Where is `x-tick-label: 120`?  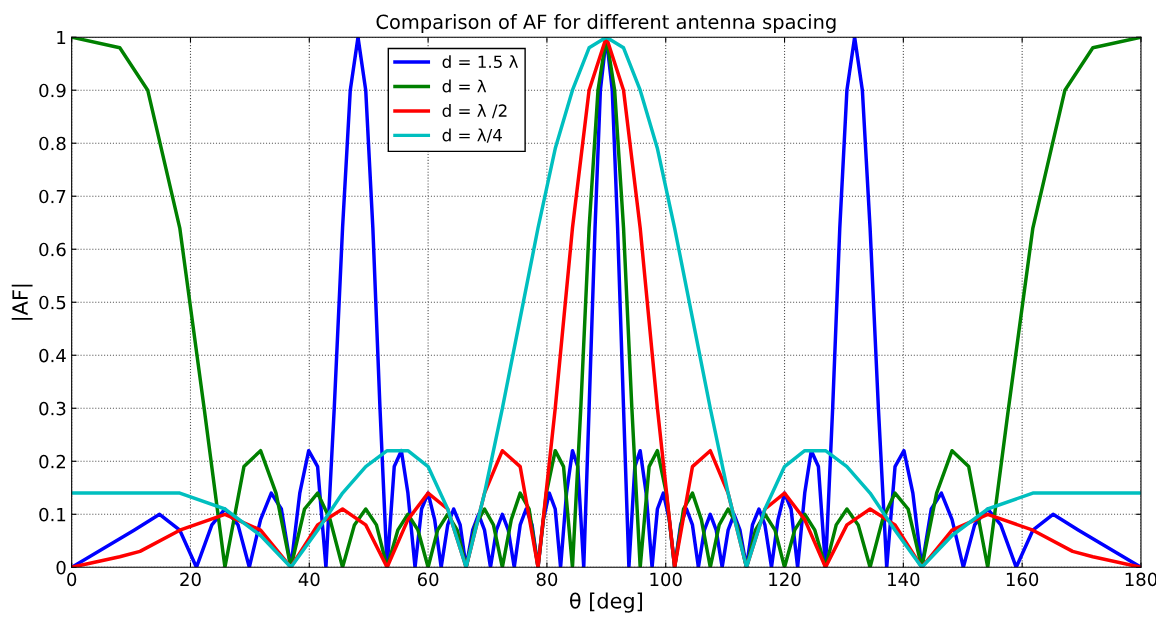
x-tick-label: 120 is located at coordinates (785, 579).